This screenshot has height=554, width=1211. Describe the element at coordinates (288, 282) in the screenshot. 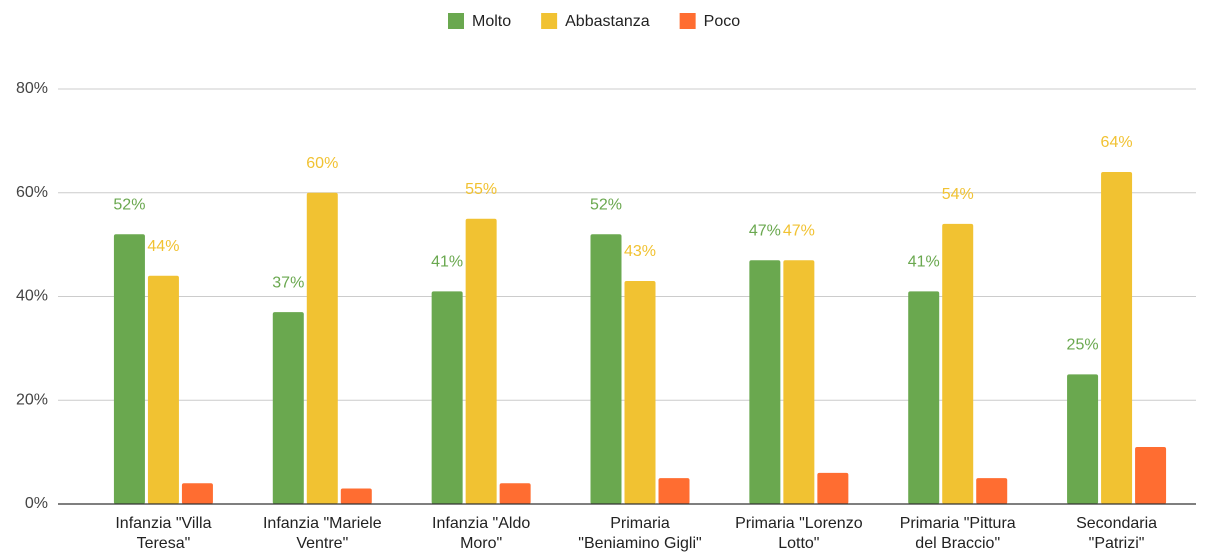

I see `value-label: 37%` at that location.